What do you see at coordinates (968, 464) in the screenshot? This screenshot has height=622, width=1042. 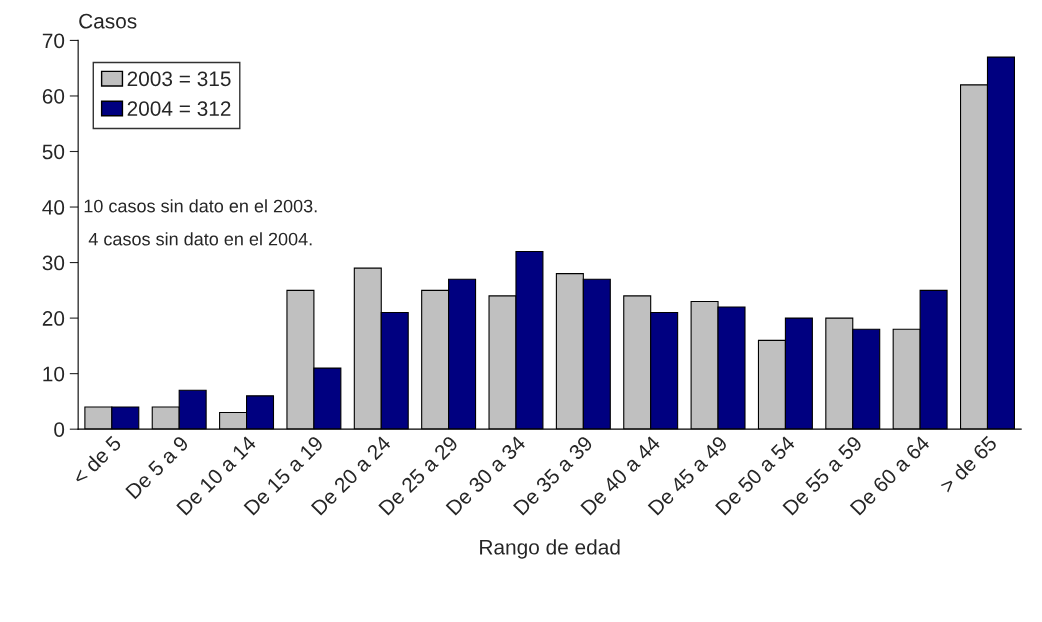 I see `x-tick-label: > de 65` at bounding box center [968, 464].